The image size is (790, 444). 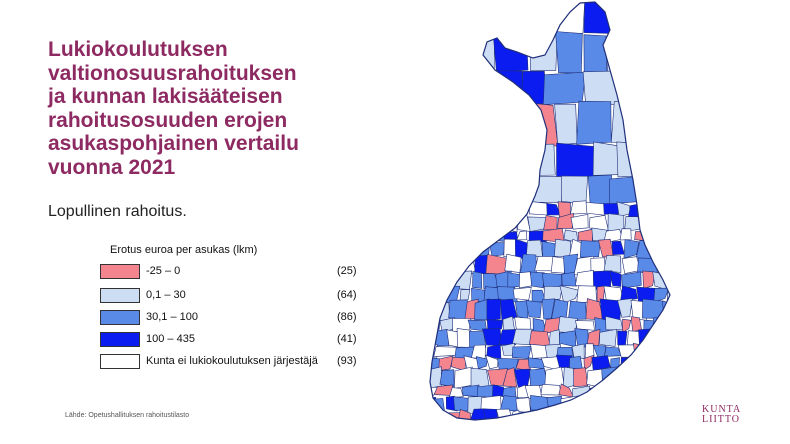 What do you see at coordinates (232, 361) in the screenshot?
I see `legend-range: Kunta ei lukiokoulutuksen järjestäjä` at bounding box center [232, 361].